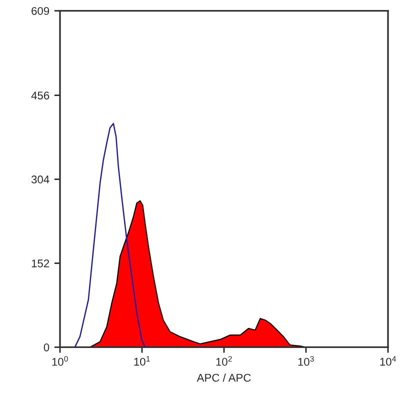  I want to click on y-tick-label: 456, so click(40, 96).